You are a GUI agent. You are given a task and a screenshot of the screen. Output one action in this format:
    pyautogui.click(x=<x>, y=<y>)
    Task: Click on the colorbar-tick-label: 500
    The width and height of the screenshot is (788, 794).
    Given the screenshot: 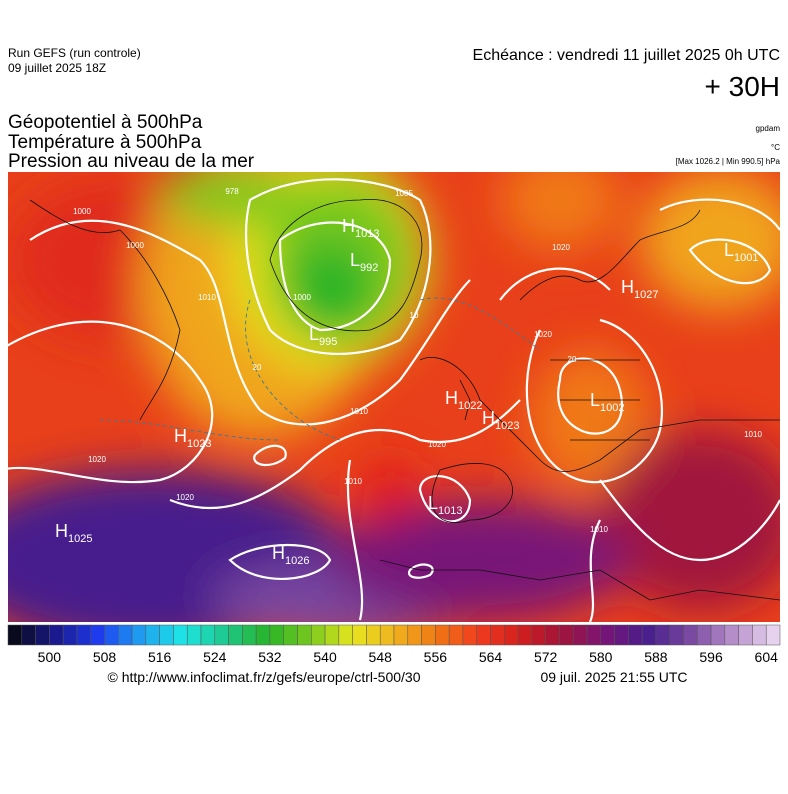 What is the action you would take?
    pyautogui.click(x=50, y=657)
    